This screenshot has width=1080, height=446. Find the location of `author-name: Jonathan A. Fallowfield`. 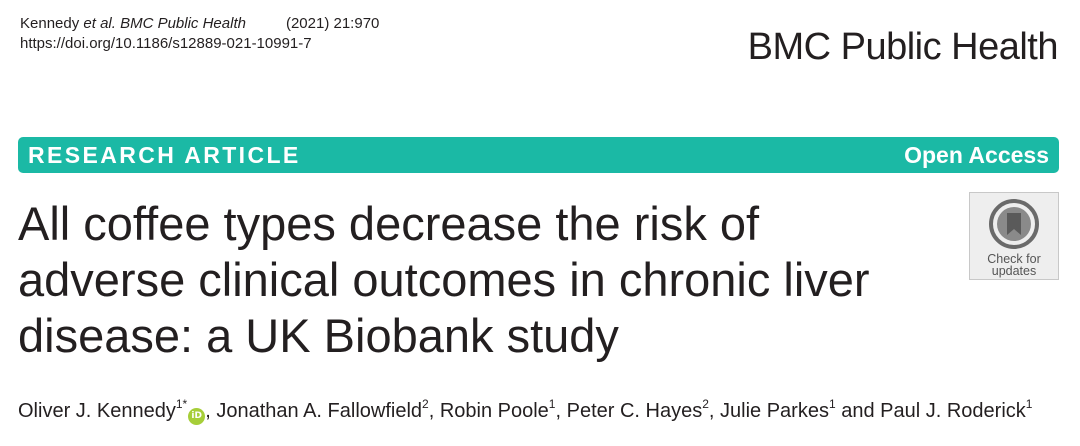

author-name: Jonathan A. Fallowfield is located at coordinates (319, 411).